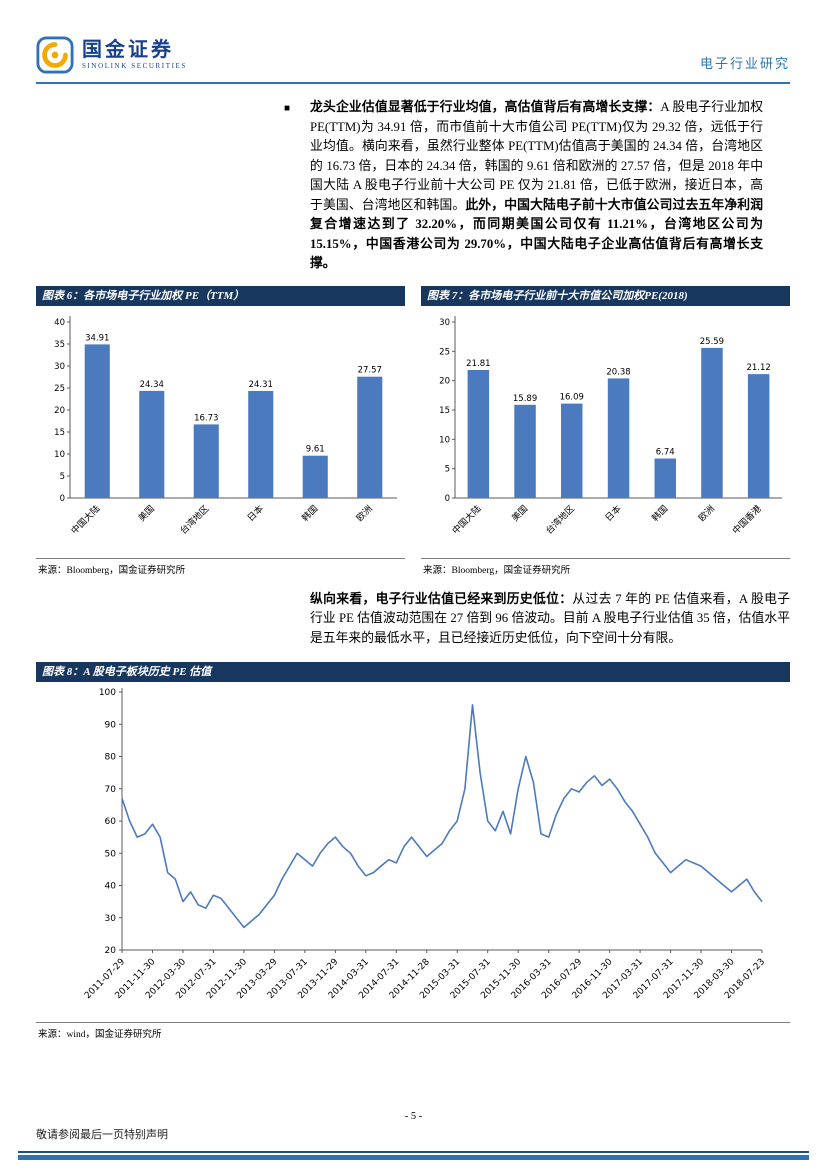  I want to click on footer-band, so click(413, 1155).